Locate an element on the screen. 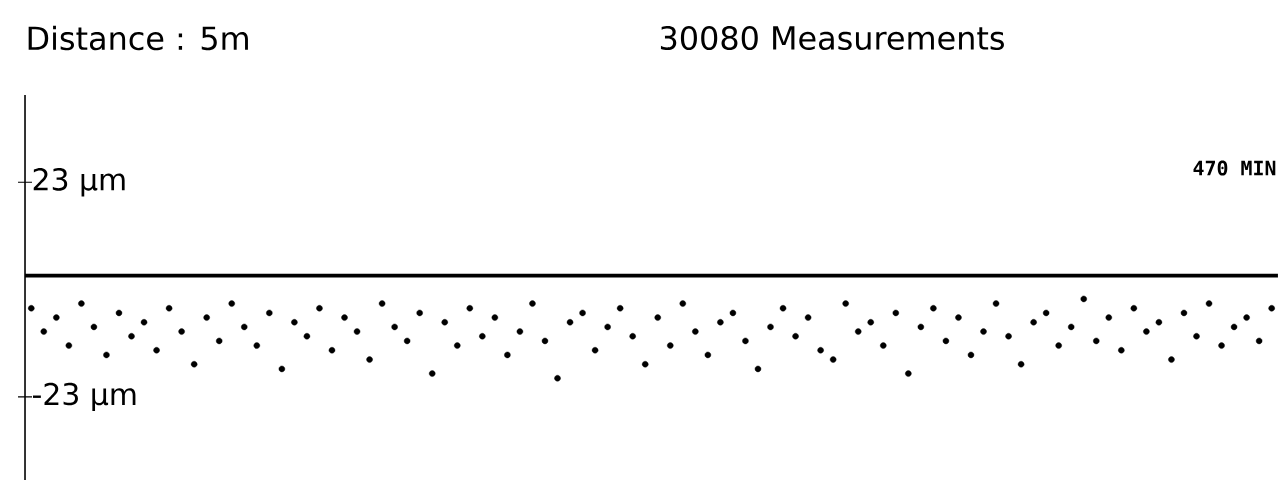 The image size is (1282, 480). chart-title: 30080 Measurements is located at coordinates (832, 38).